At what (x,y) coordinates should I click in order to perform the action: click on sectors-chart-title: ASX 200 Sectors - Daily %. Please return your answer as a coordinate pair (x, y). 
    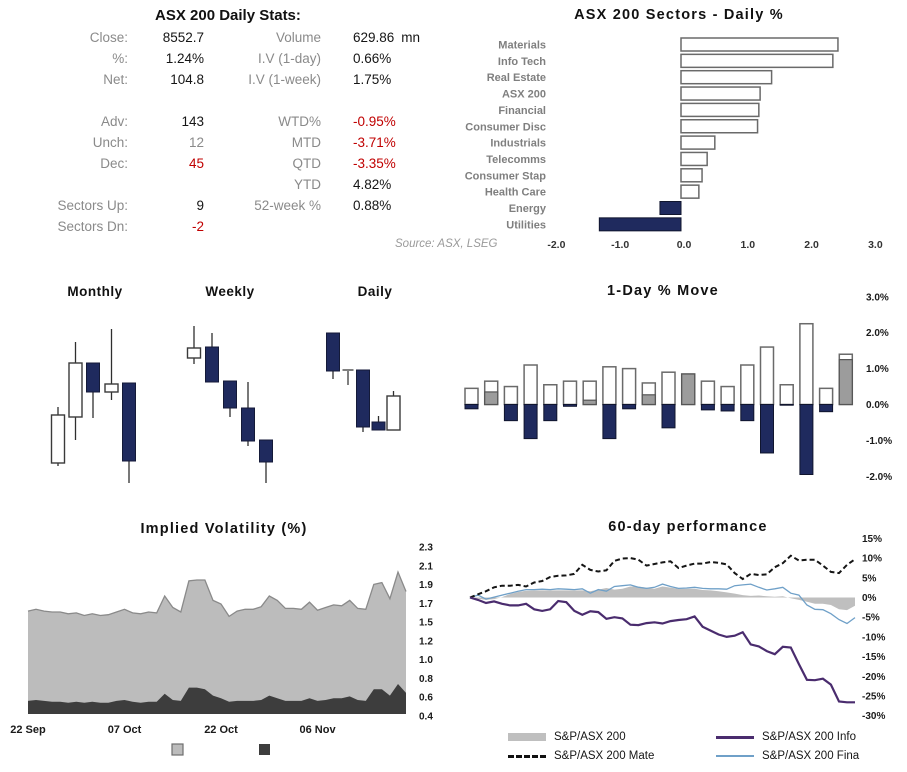
    Looking at the image, I should click on (679, 15).